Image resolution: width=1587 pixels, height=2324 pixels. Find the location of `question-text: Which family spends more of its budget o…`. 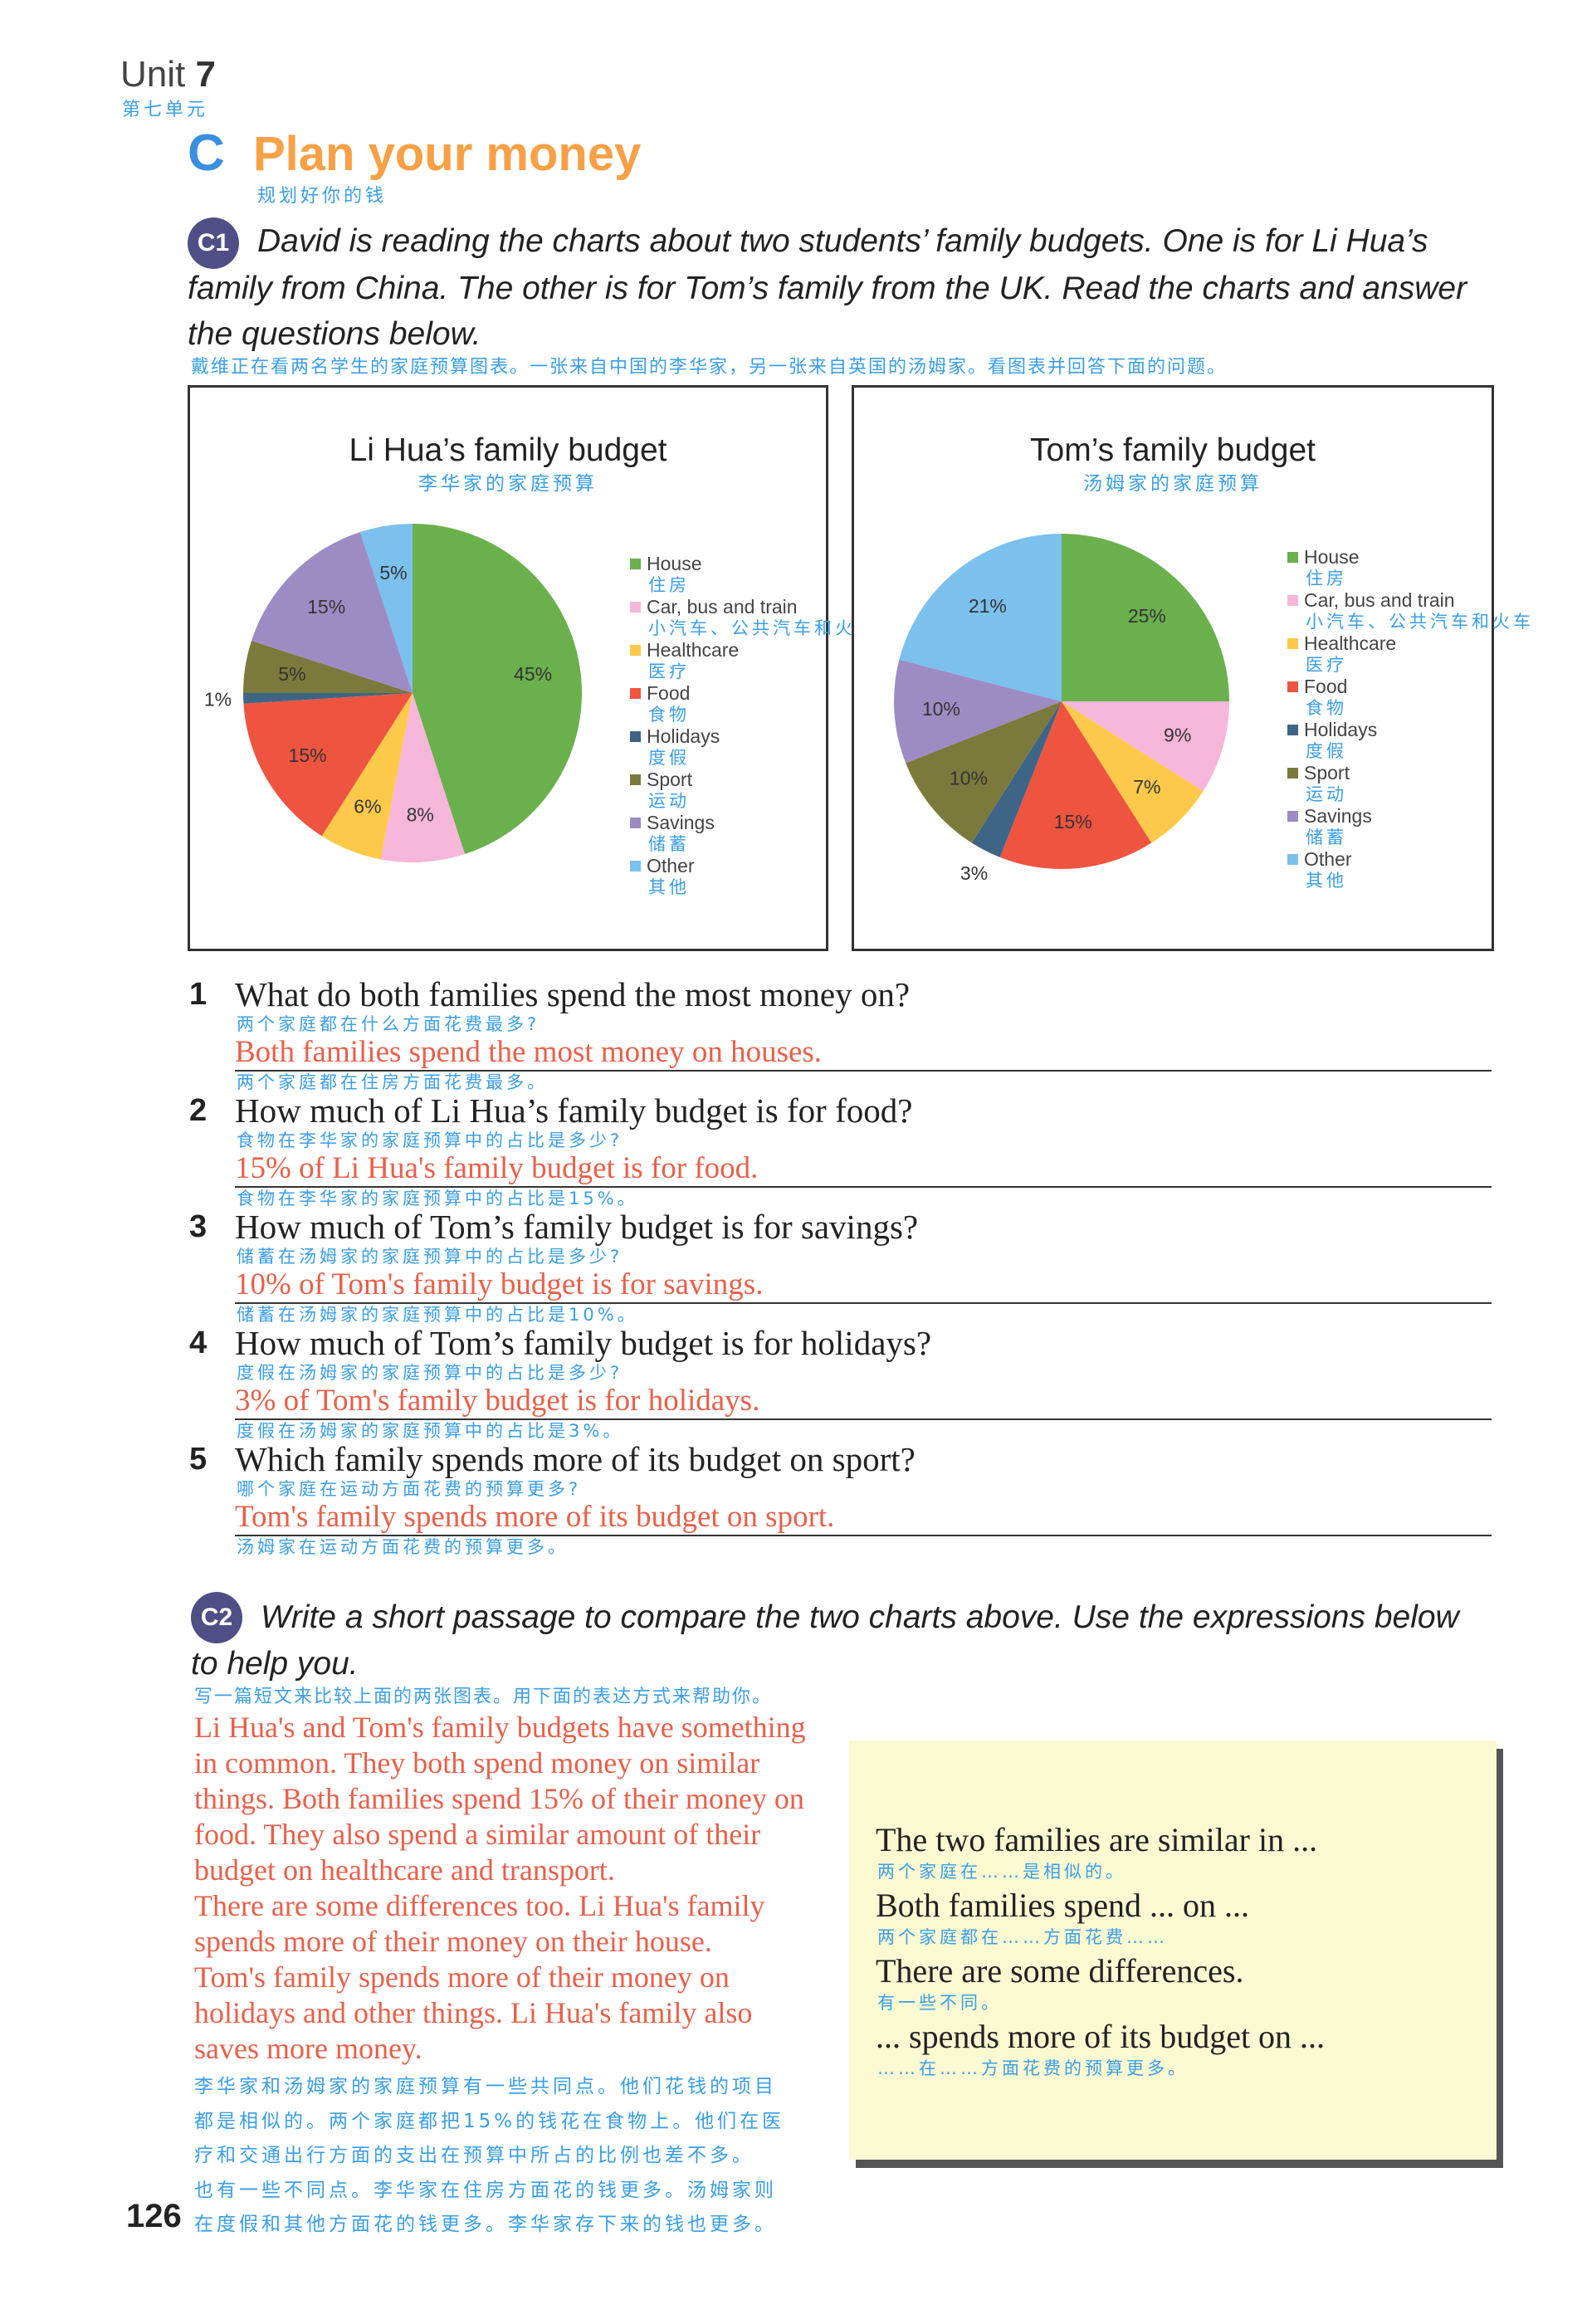

question-text: Which family spends more of its budget o… is located at coordinates (576, 1459).